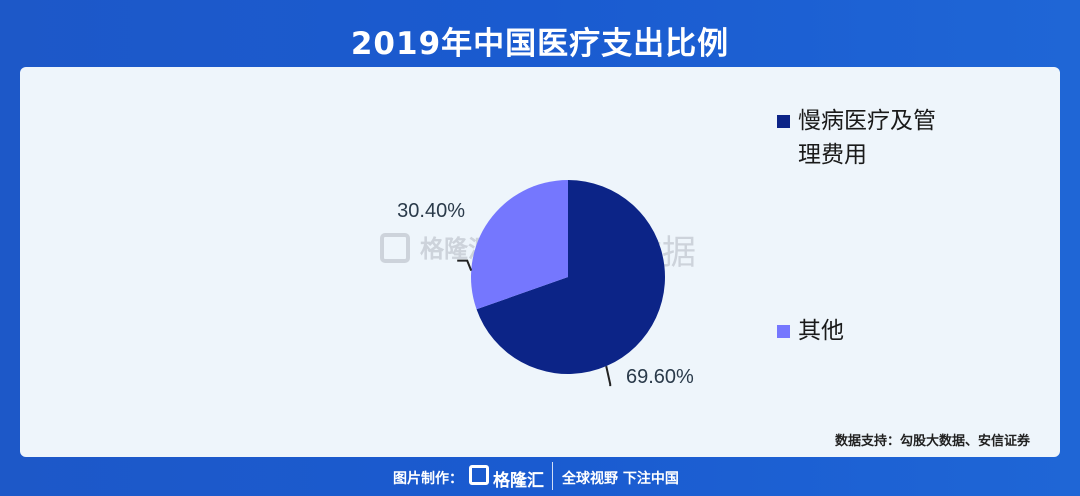 The image size is (1080, 496). Describe the element at coordinates (783, 121) in the screenshot. I see `legend-swatch-chronic` at that location.